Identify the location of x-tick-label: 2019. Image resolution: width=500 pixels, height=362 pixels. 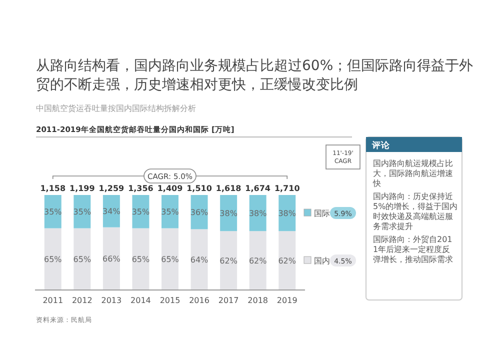
(287, 300).